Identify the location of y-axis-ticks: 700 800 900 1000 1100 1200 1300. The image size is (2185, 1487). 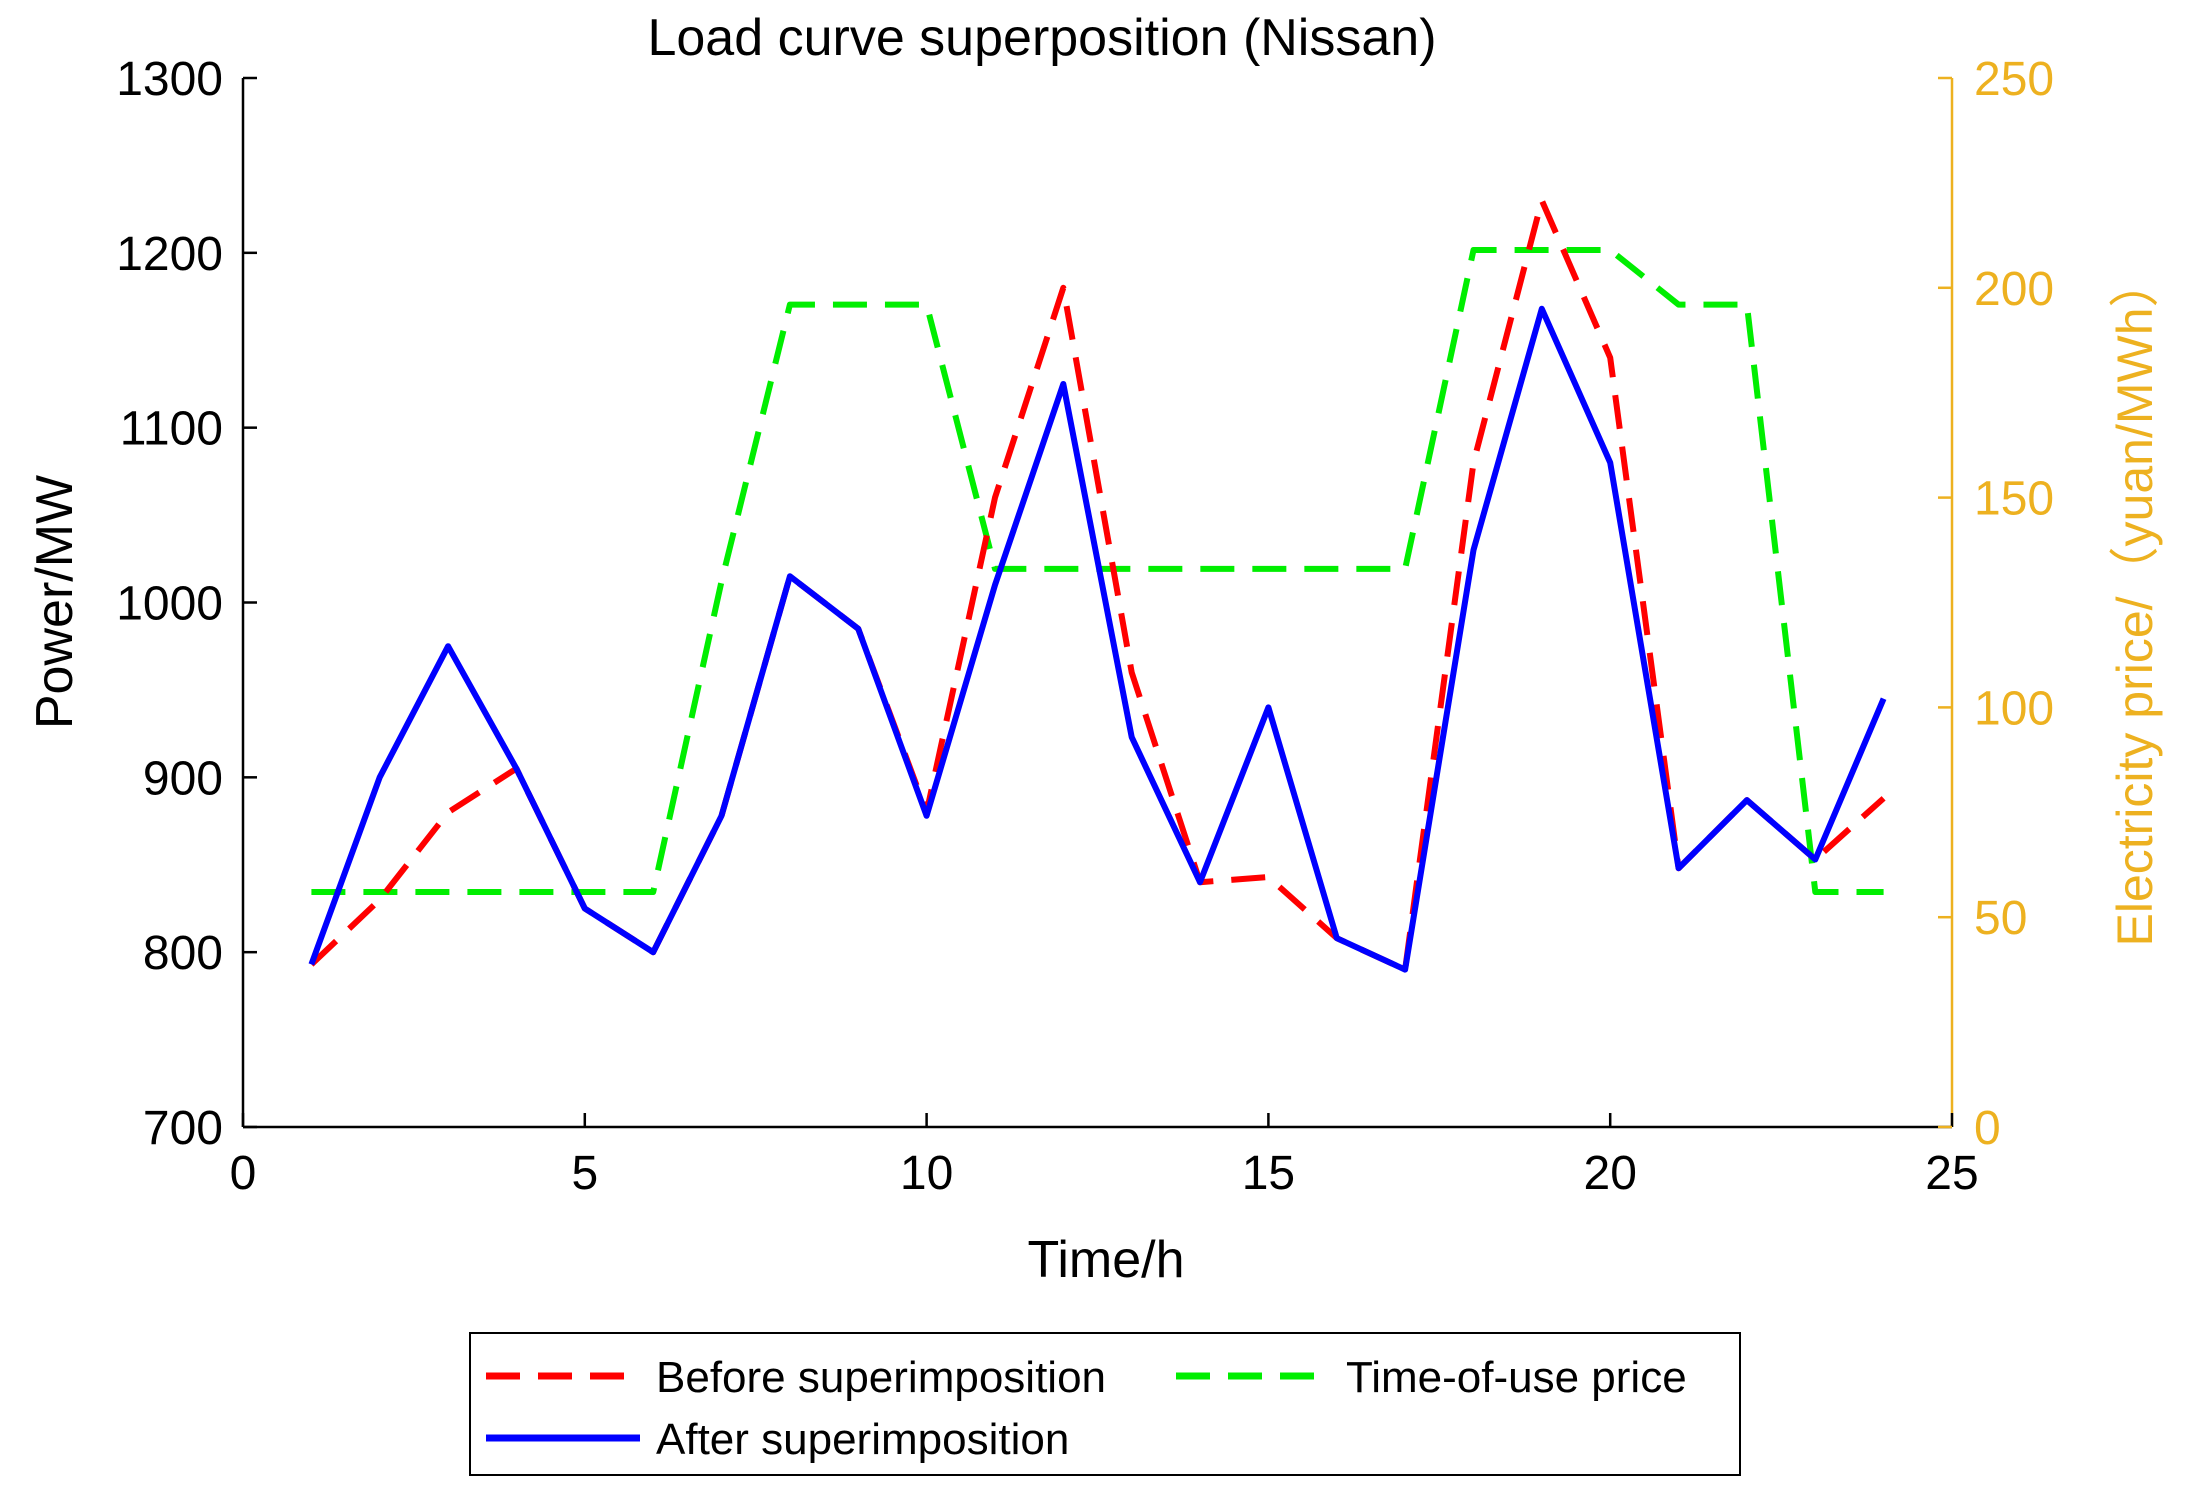
(186, 604).